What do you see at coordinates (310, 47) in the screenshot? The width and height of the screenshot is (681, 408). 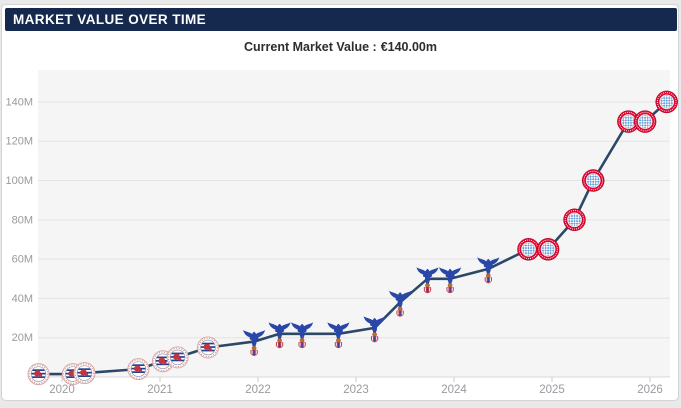 I see `current-market-value-label: Current Market Value :` at bounding box center [310, 47].